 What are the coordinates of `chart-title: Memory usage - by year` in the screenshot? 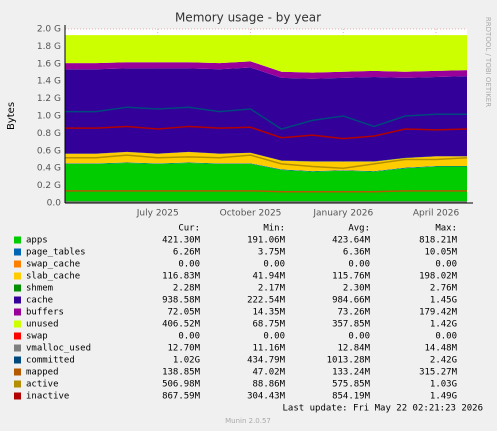 It's located at (248, 18).